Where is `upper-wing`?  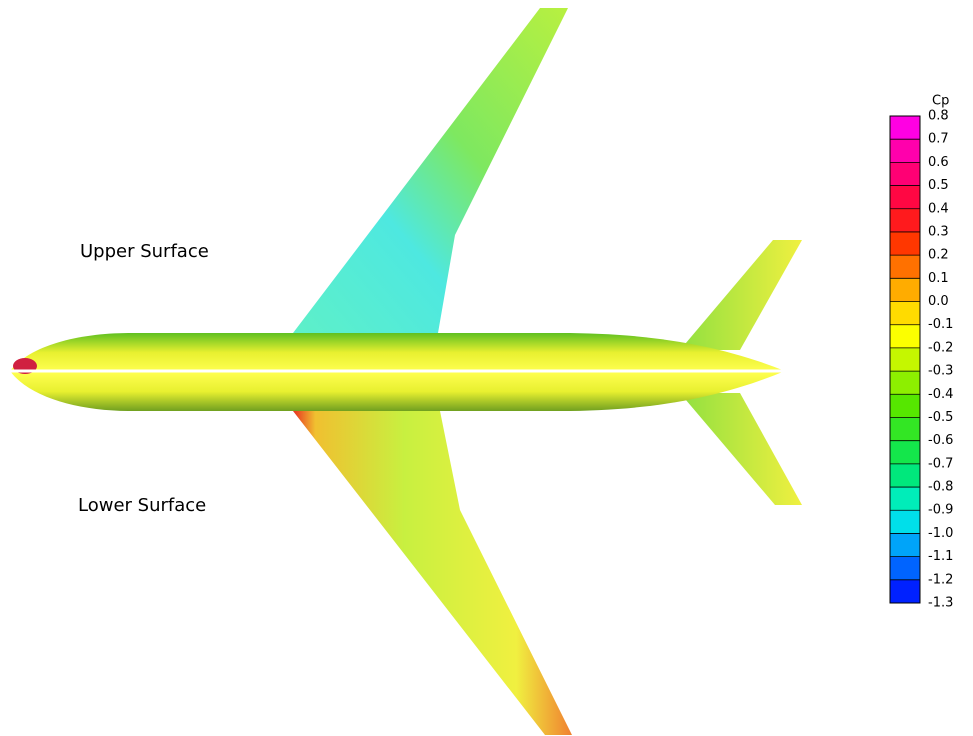 upper-wing is located at coordinates (430, 170).